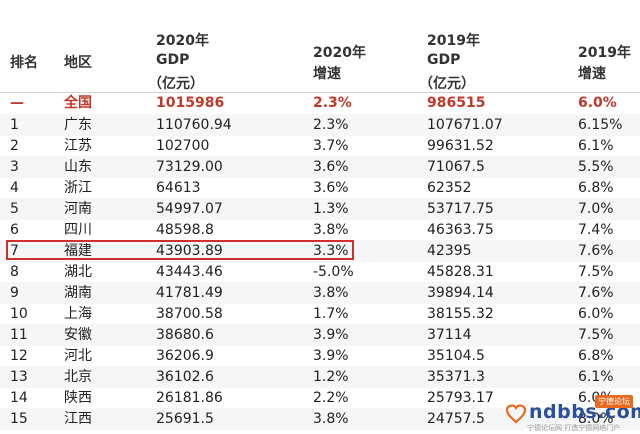 Image resolution: width=640 pixels, height=434 pixels. Describe the element at coordinates (460, 146) in the screenshot. I see `cell-gdp2019: 99631.52` at that location.